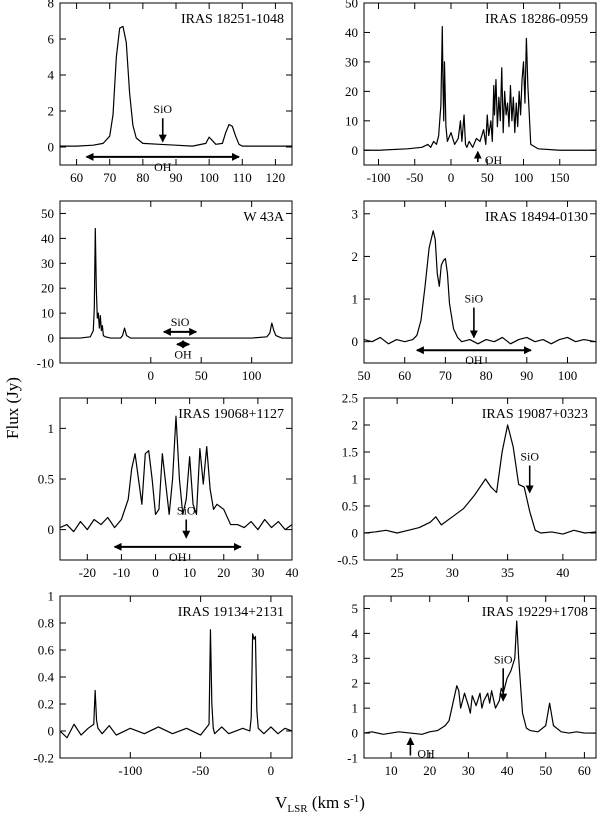 This screenshot has width=598, height=816. Describe the element at coordinates (263, 217) in the screenshot. I see `panel-title: W 43A` at that location.